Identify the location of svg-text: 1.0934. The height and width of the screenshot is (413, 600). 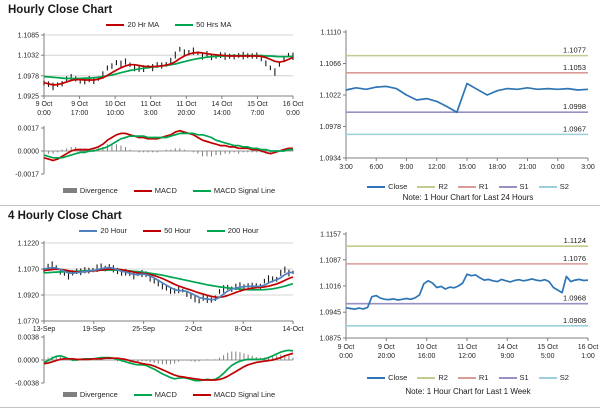
(331, 159).